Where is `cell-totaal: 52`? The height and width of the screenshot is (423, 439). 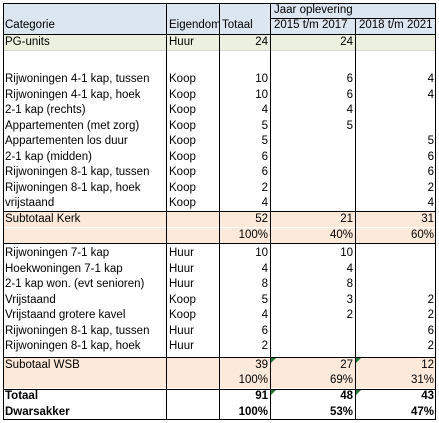
cell-totaal: 52 is located at coordinates (261, 219).